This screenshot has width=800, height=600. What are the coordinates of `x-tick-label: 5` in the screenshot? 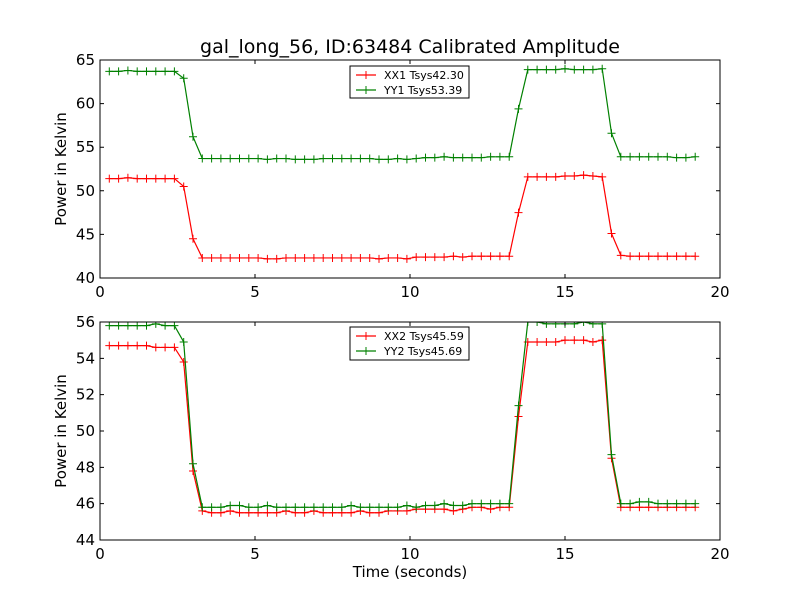 It's located at (255, 554).